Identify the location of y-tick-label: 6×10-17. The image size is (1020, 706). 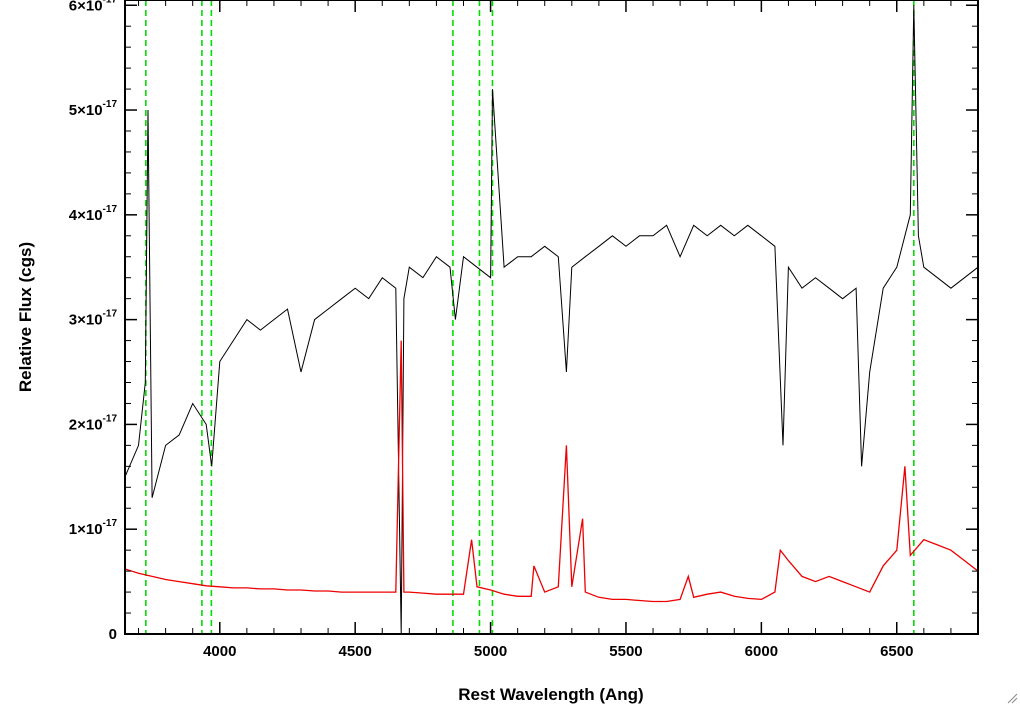
(93, 7).